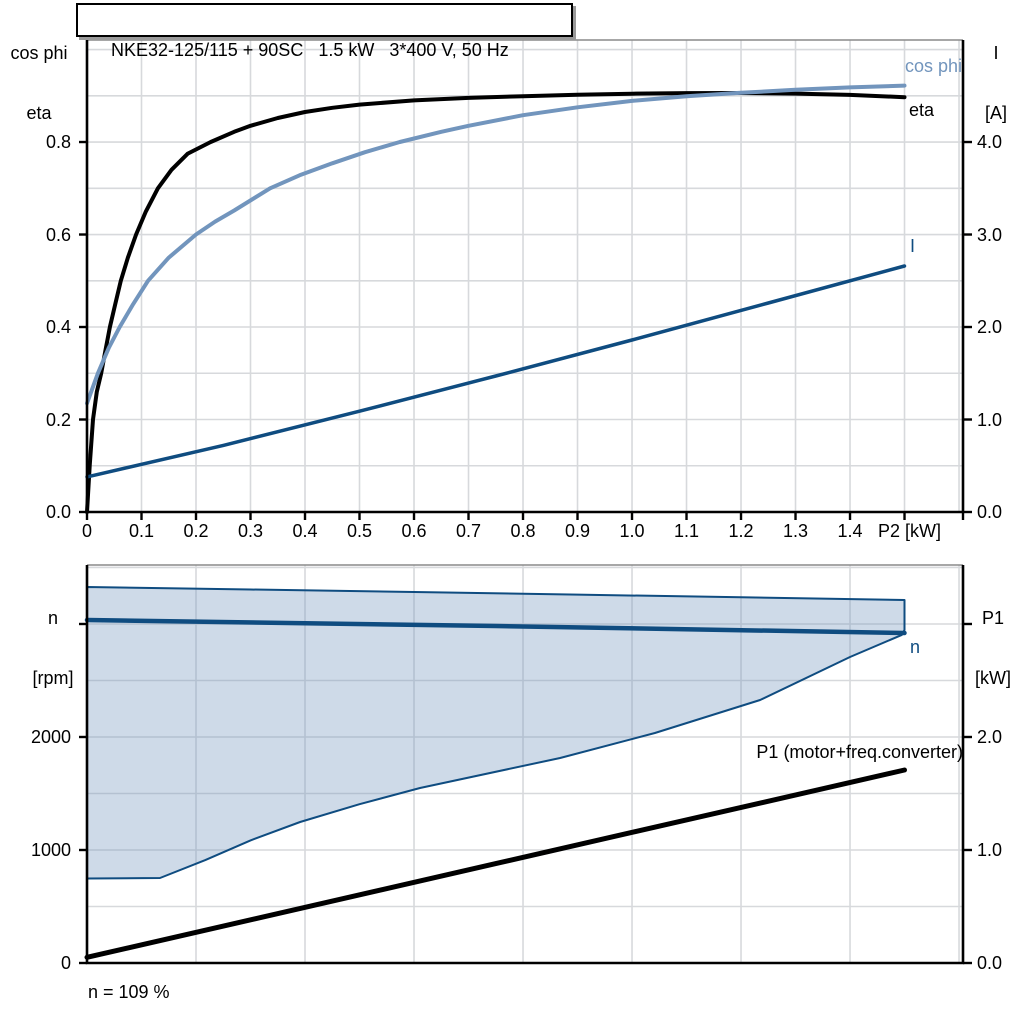 The height and width of the screenshot is (1024, 1024). Describe the element at coordinates (995, 113) in the screenshot. I see `axis-label-current-unit: [A]` at that location.